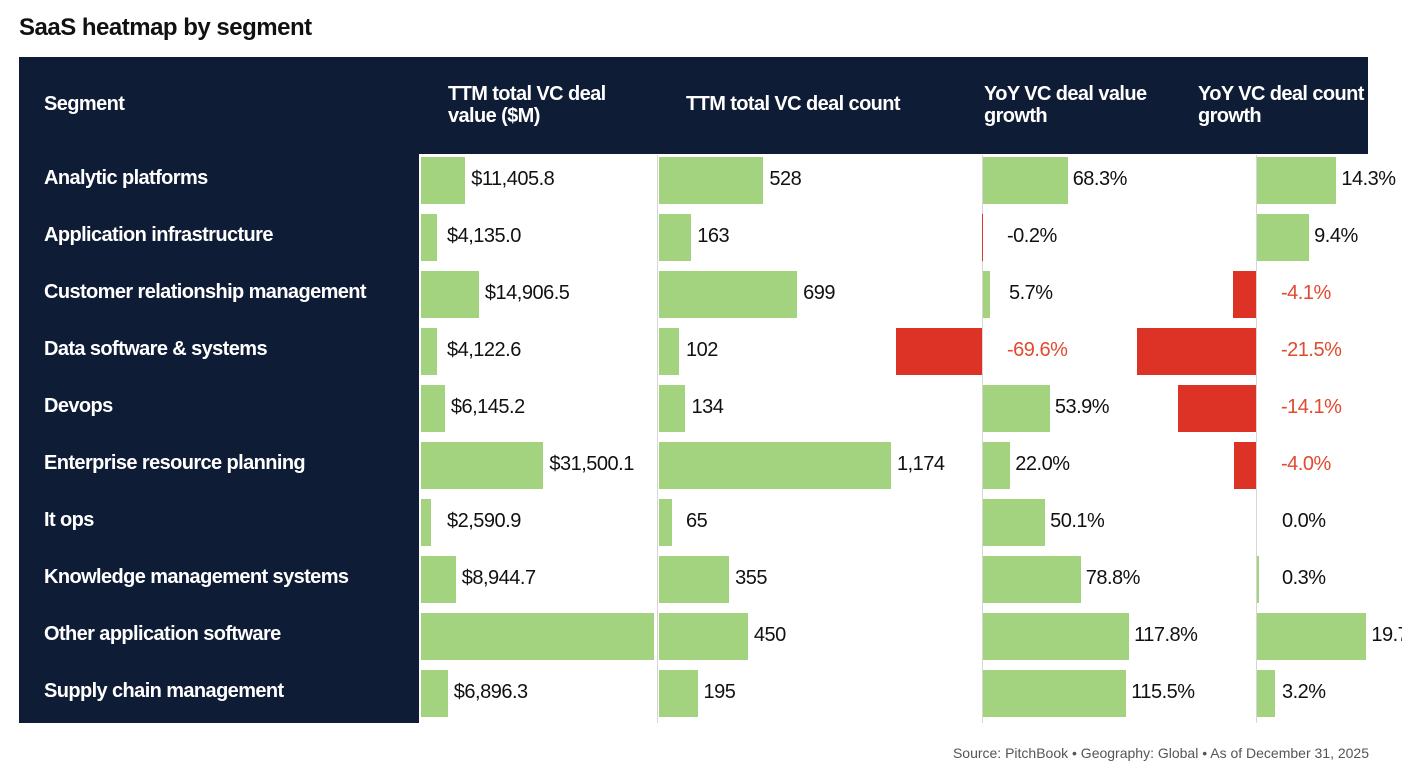  What do you see at coordinates (1256, 439) in the screenshot?
I see `count-growth-zero-axis` at bounding box center [1256, 439].